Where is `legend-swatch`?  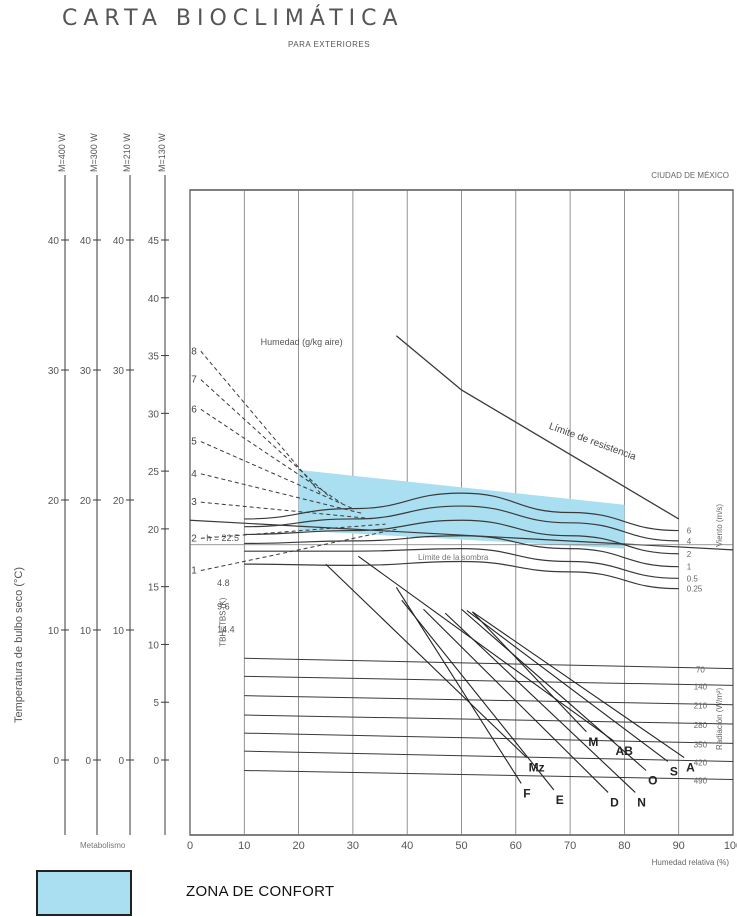 legend-swatch is located at coordinates (84, 893).